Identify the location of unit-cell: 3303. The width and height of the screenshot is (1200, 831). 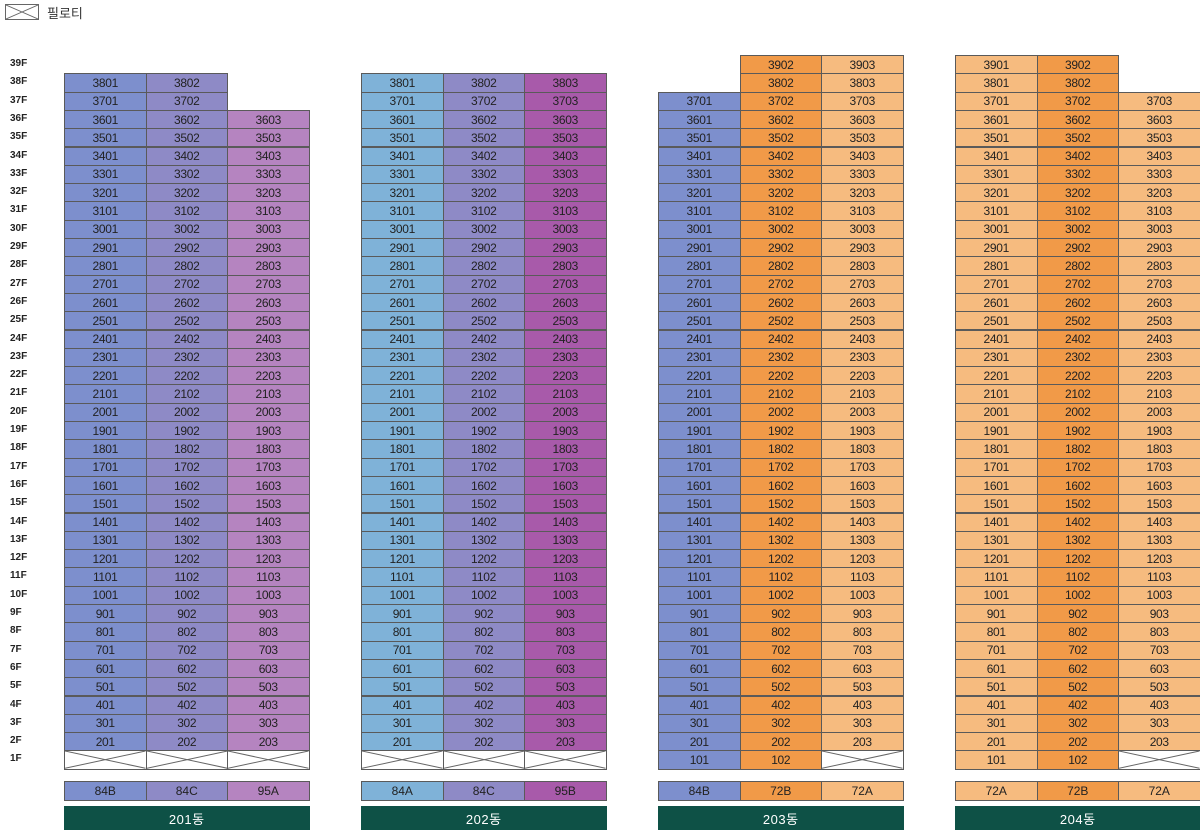
(268, 174).